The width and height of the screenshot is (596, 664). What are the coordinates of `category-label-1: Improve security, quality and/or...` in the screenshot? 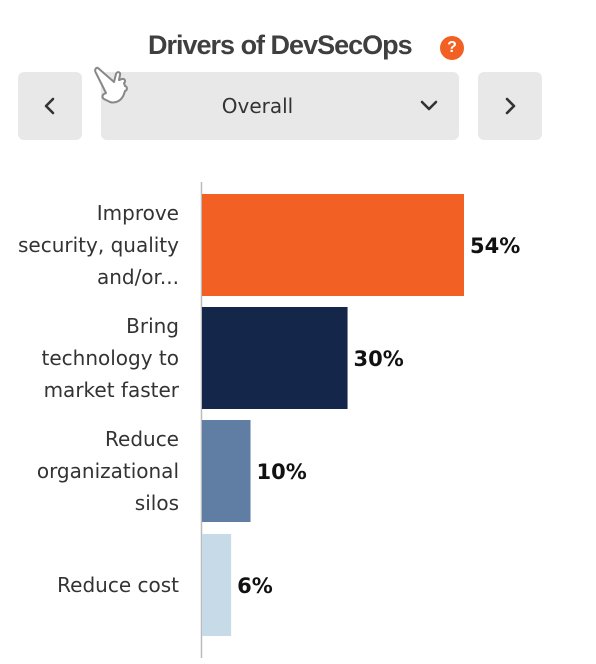 It's located at (98, 245).